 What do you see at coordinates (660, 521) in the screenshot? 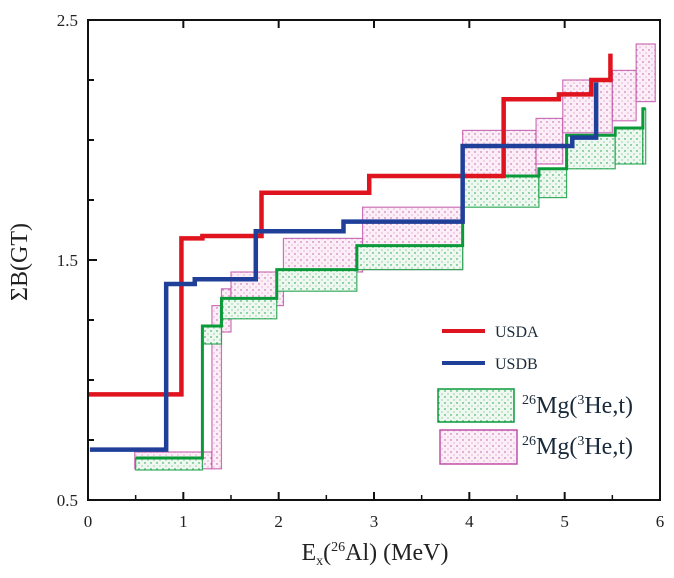
I see `x-tick-label: 6` at bounding box center [660, 521].